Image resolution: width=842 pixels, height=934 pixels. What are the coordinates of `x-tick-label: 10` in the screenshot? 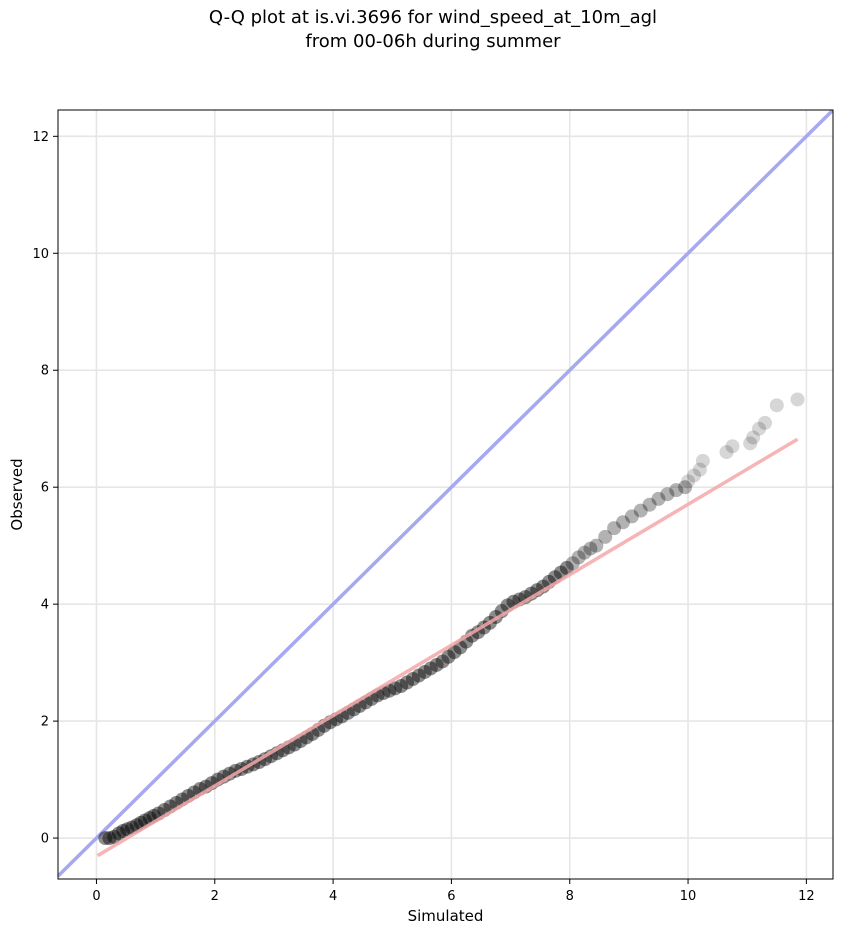 It's located at (688, 896).